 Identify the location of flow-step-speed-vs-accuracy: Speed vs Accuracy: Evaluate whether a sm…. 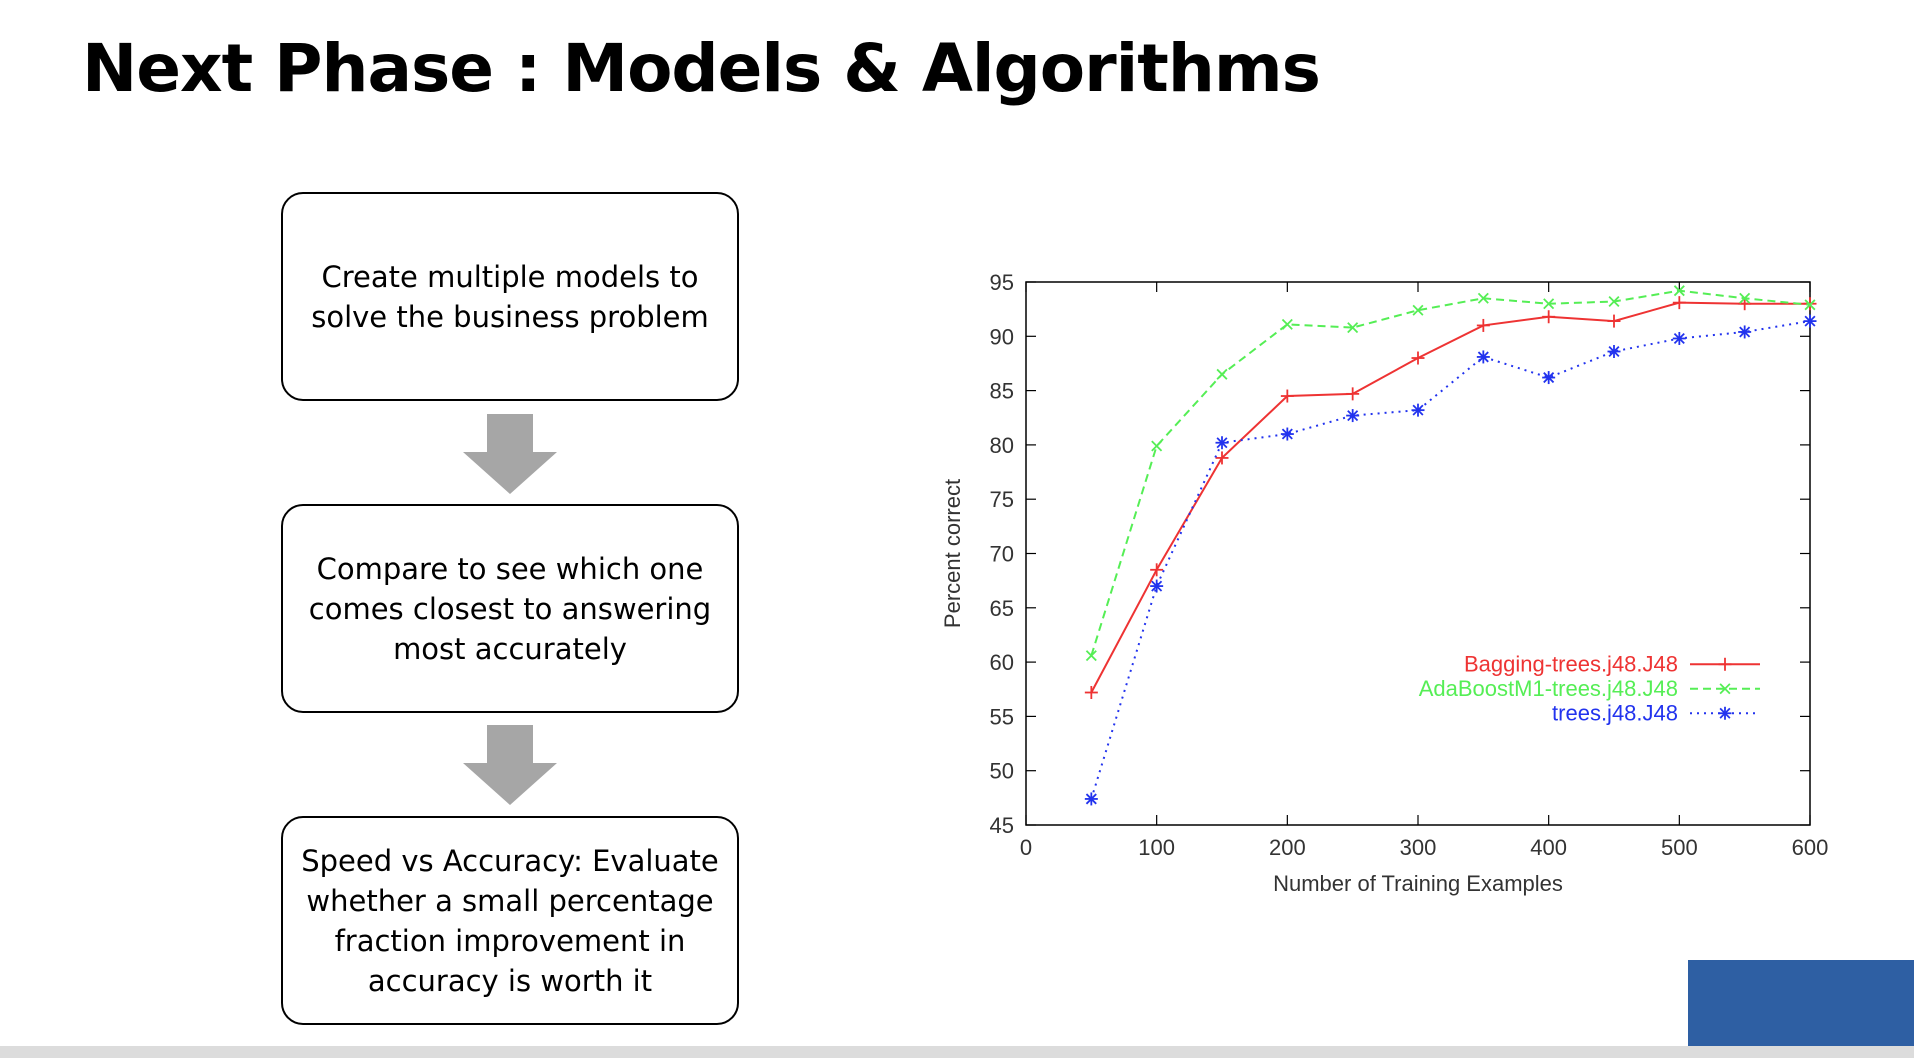
(510, 920).